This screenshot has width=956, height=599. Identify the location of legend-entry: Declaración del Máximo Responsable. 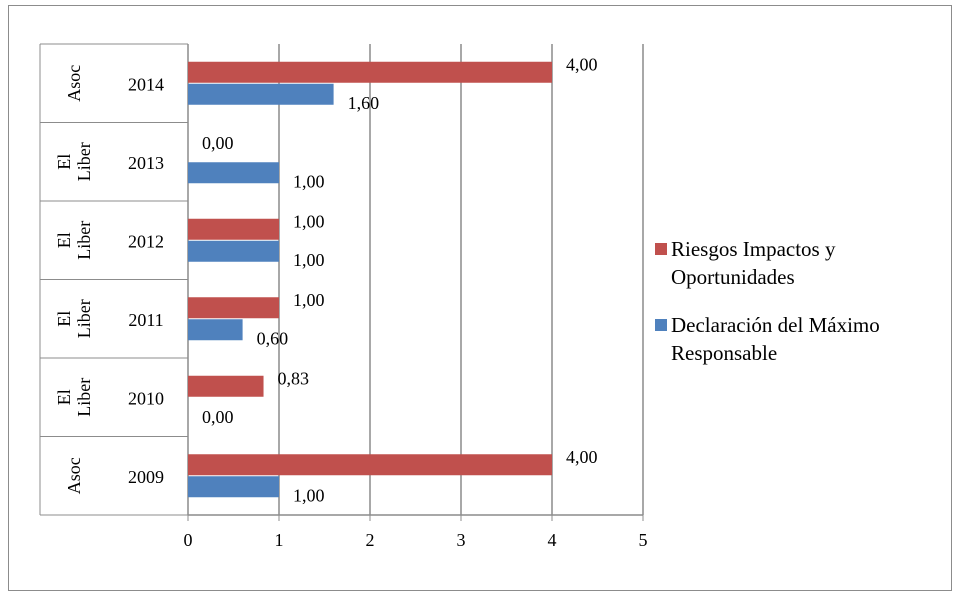
(775, 339).